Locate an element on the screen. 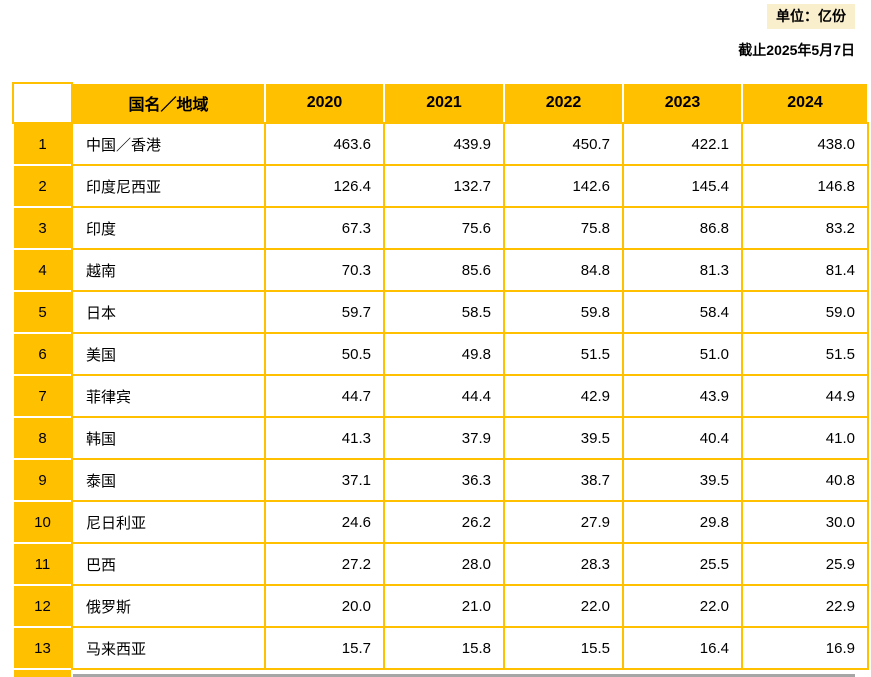 This screenshot has height=677, width=871. column-header-name: 国名／地域 is located at coordinates (168, 103).